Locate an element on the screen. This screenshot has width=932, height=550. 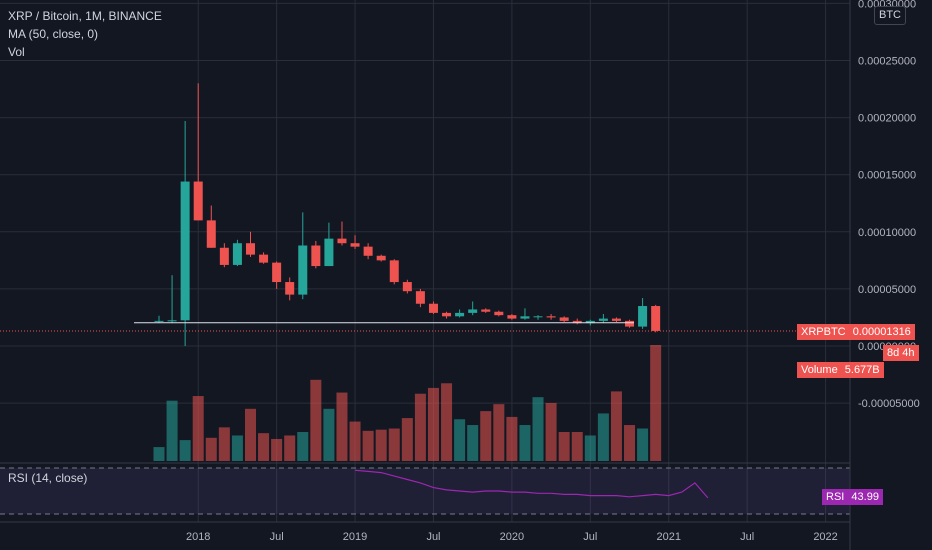
x-tick-label: 2022 is located at coordinates (825, 537).